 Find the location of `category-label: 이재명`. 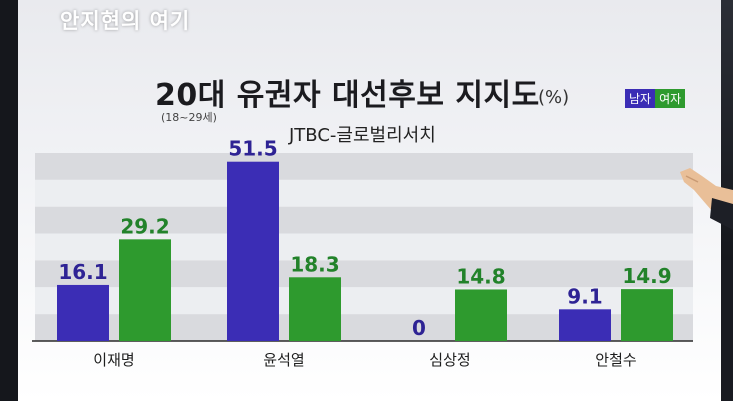

category-label: 이재명 is located at coordinates (113, 360).